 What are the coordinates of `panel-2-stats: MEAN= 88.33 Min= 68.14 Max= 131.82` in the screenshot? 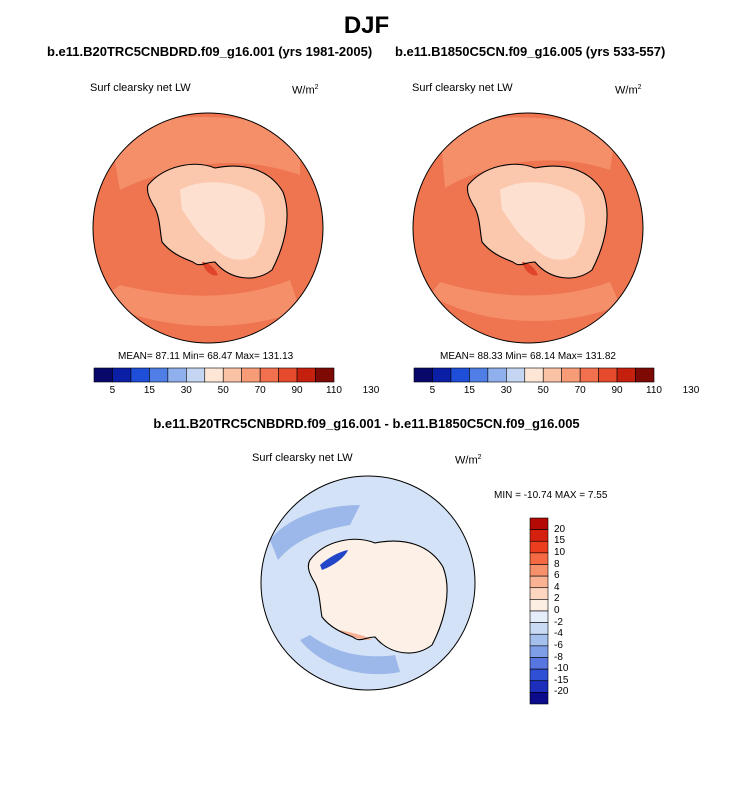 It's located at (528, 356).